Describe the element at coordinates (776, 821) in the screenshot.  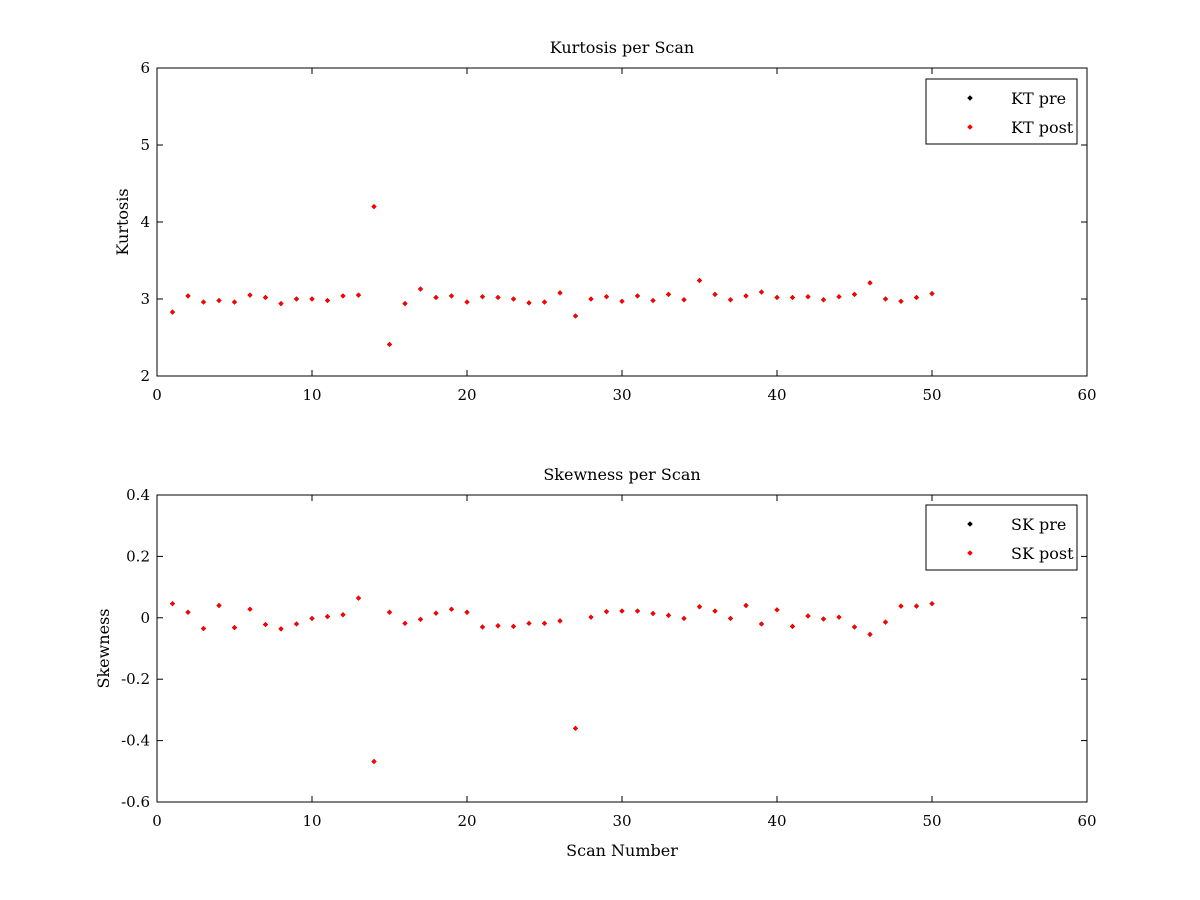
I see `x-tick-label: 40` at that location.